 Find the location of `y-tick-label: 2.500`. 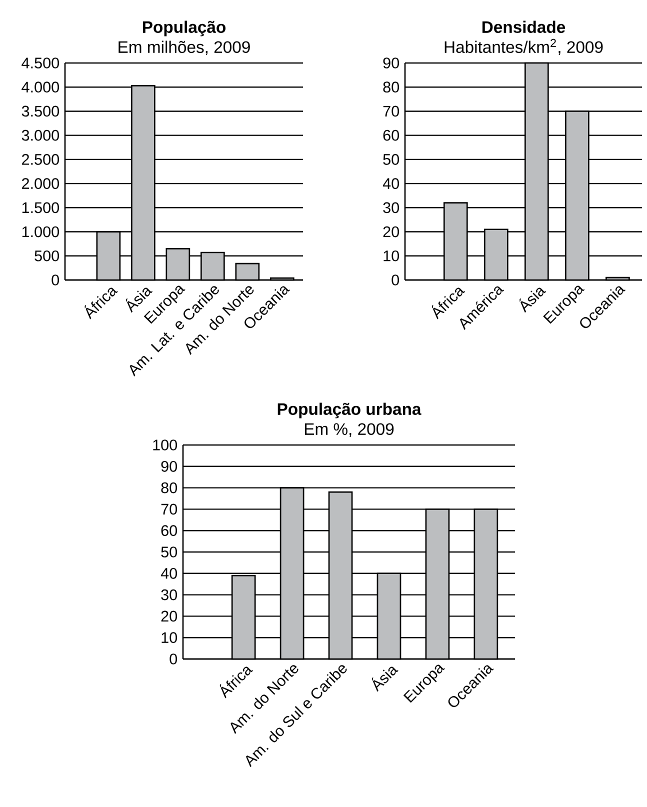

y-tick-label: 2.500 is located at coordinates (41, 159).